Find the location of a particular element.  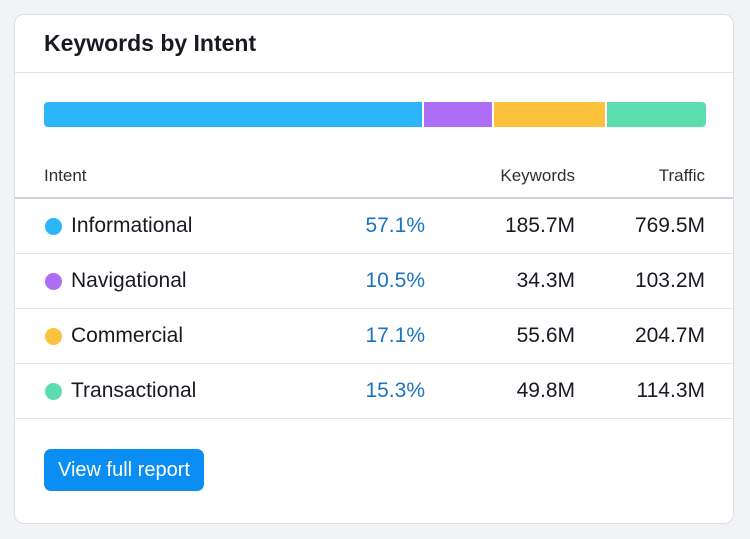

table-row: Informational 57.1% 185.7M 769.5M is located at coordinates (374, 226).